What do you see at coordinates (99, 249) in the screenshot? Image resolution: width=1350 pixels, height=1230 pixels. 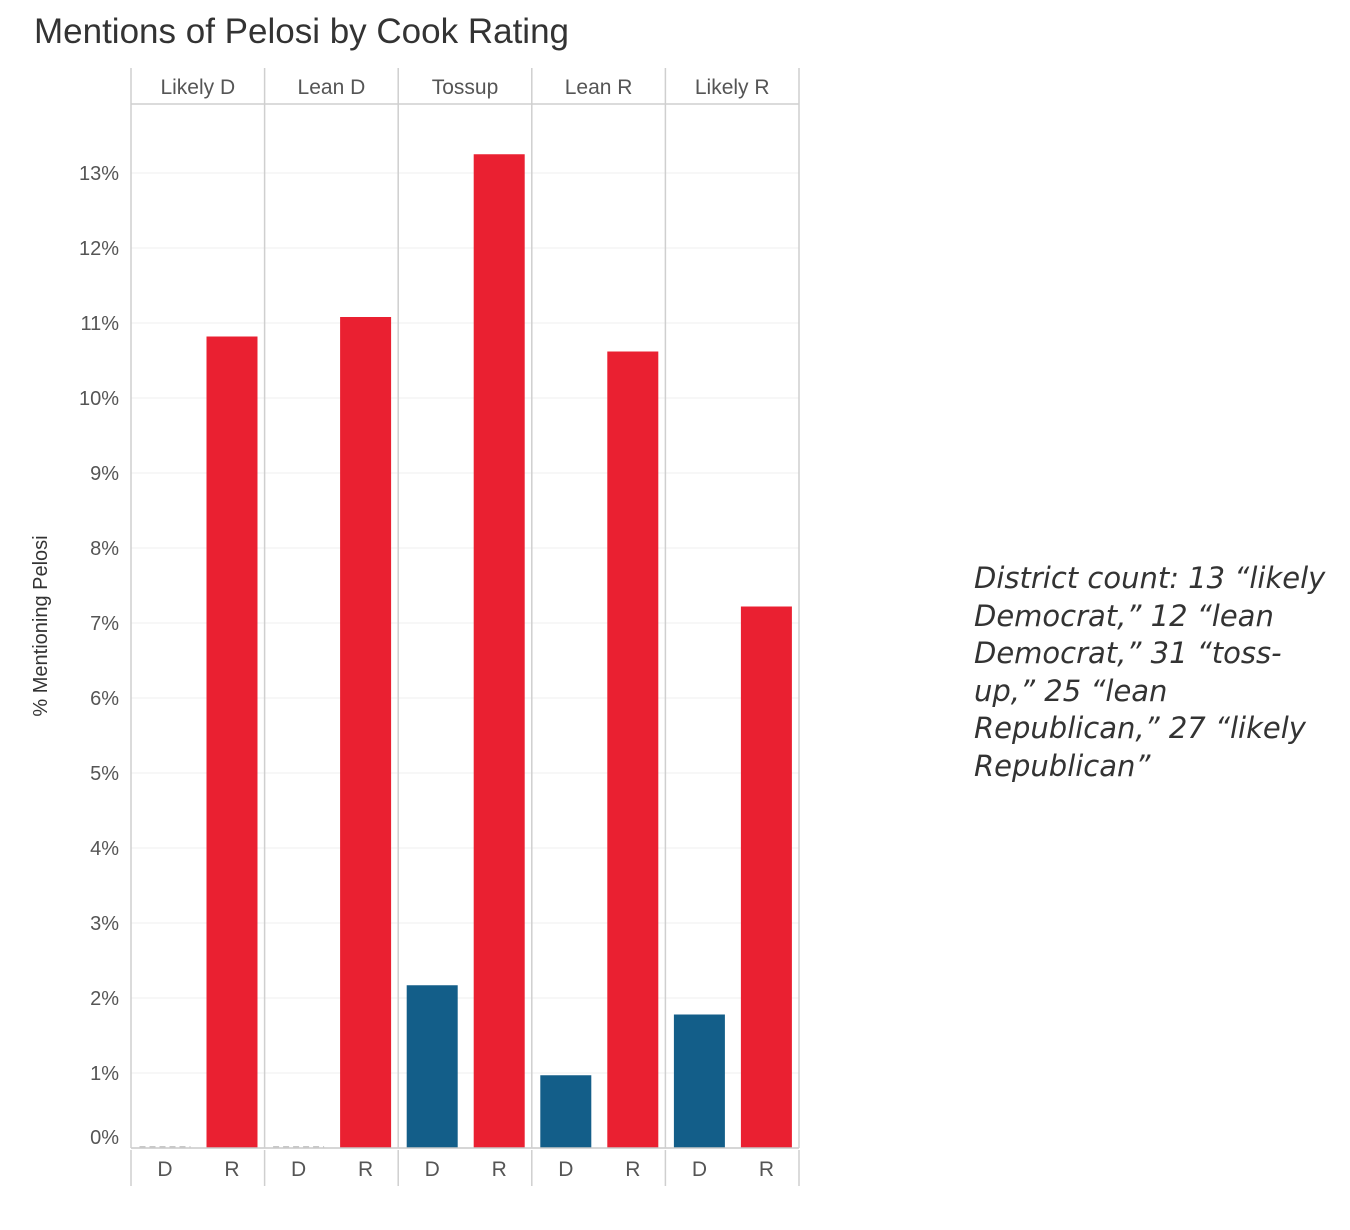 I see `y-tick-label: 12%` at bounding box center [99, 249].